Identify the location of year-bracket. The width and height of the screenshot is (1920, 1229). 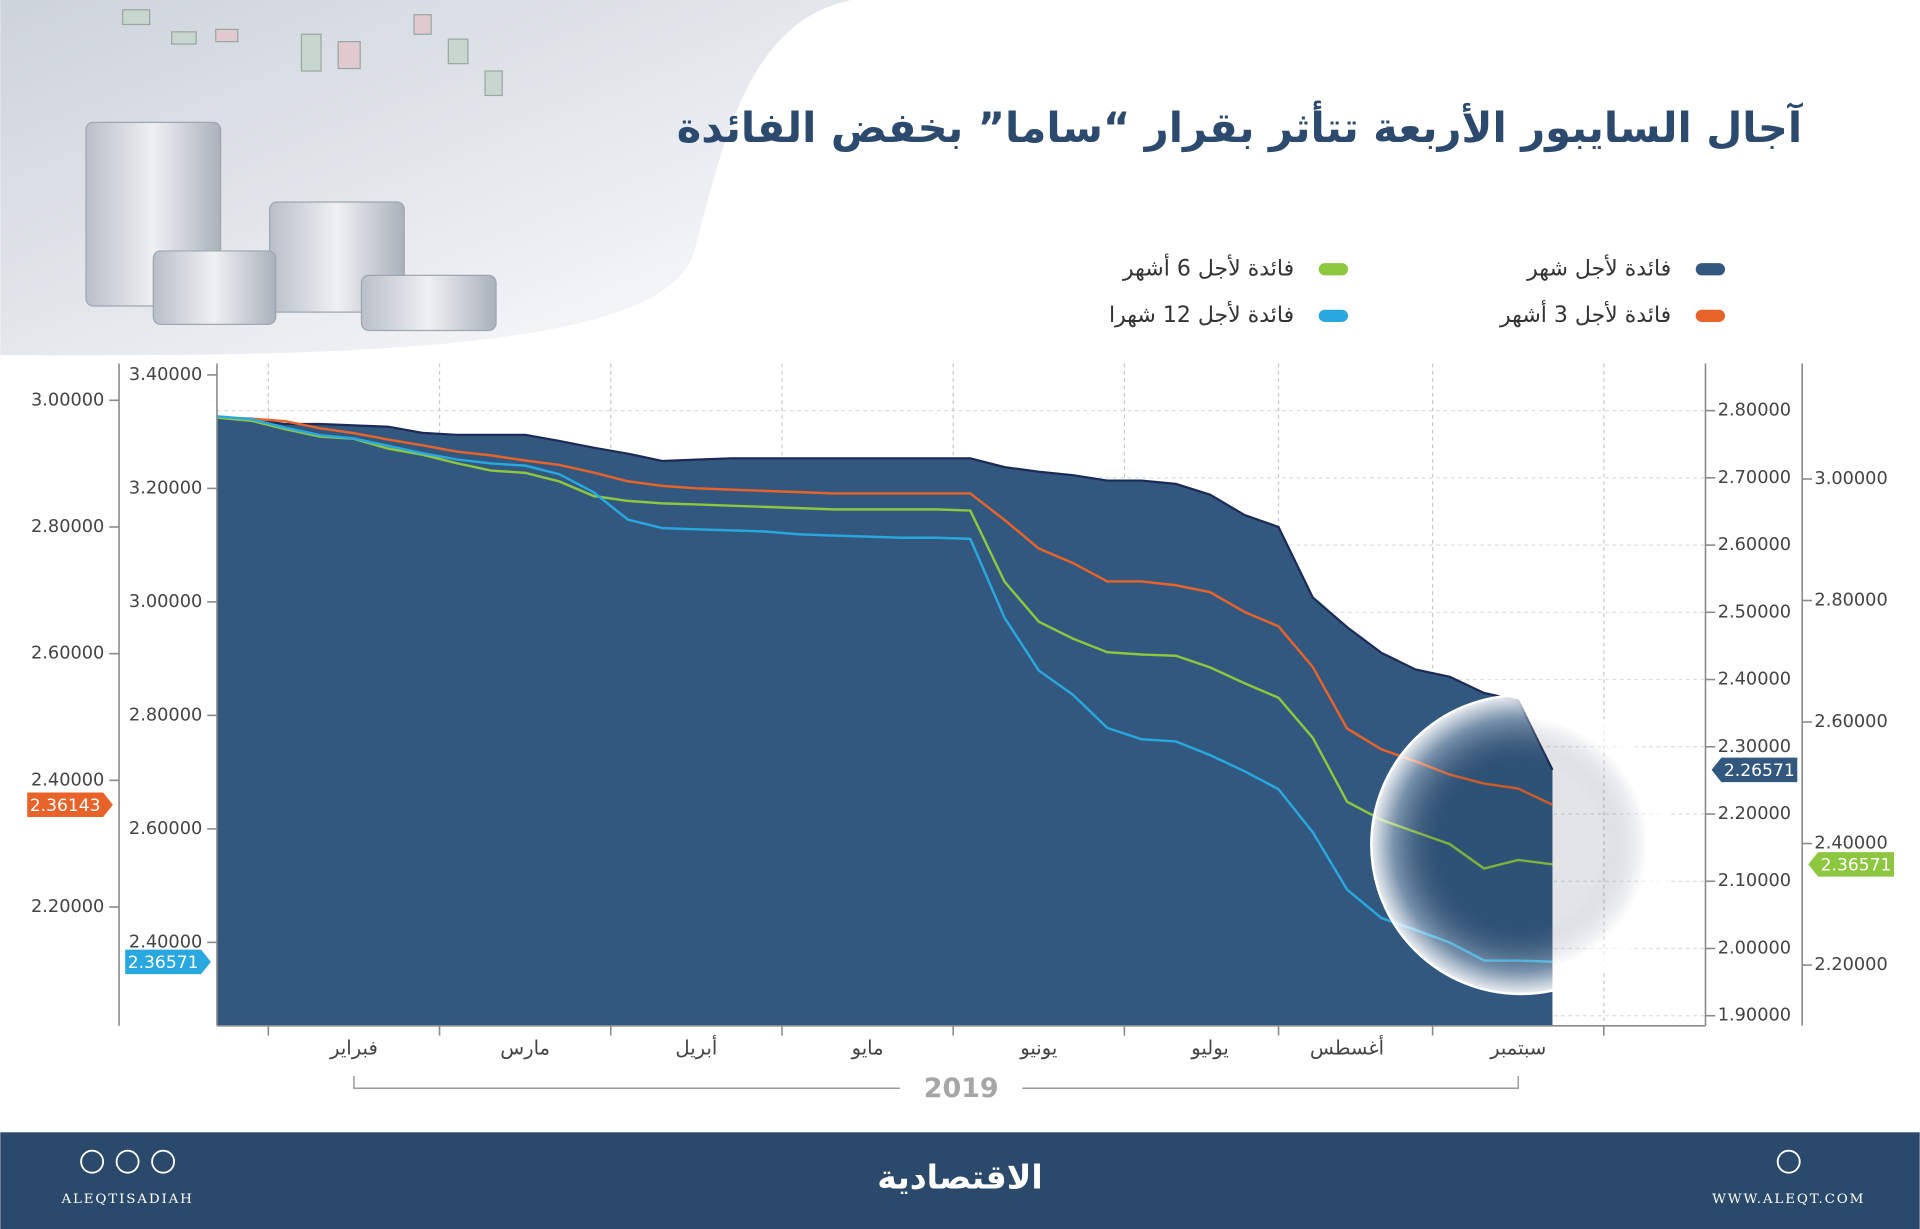
(936, 1082).